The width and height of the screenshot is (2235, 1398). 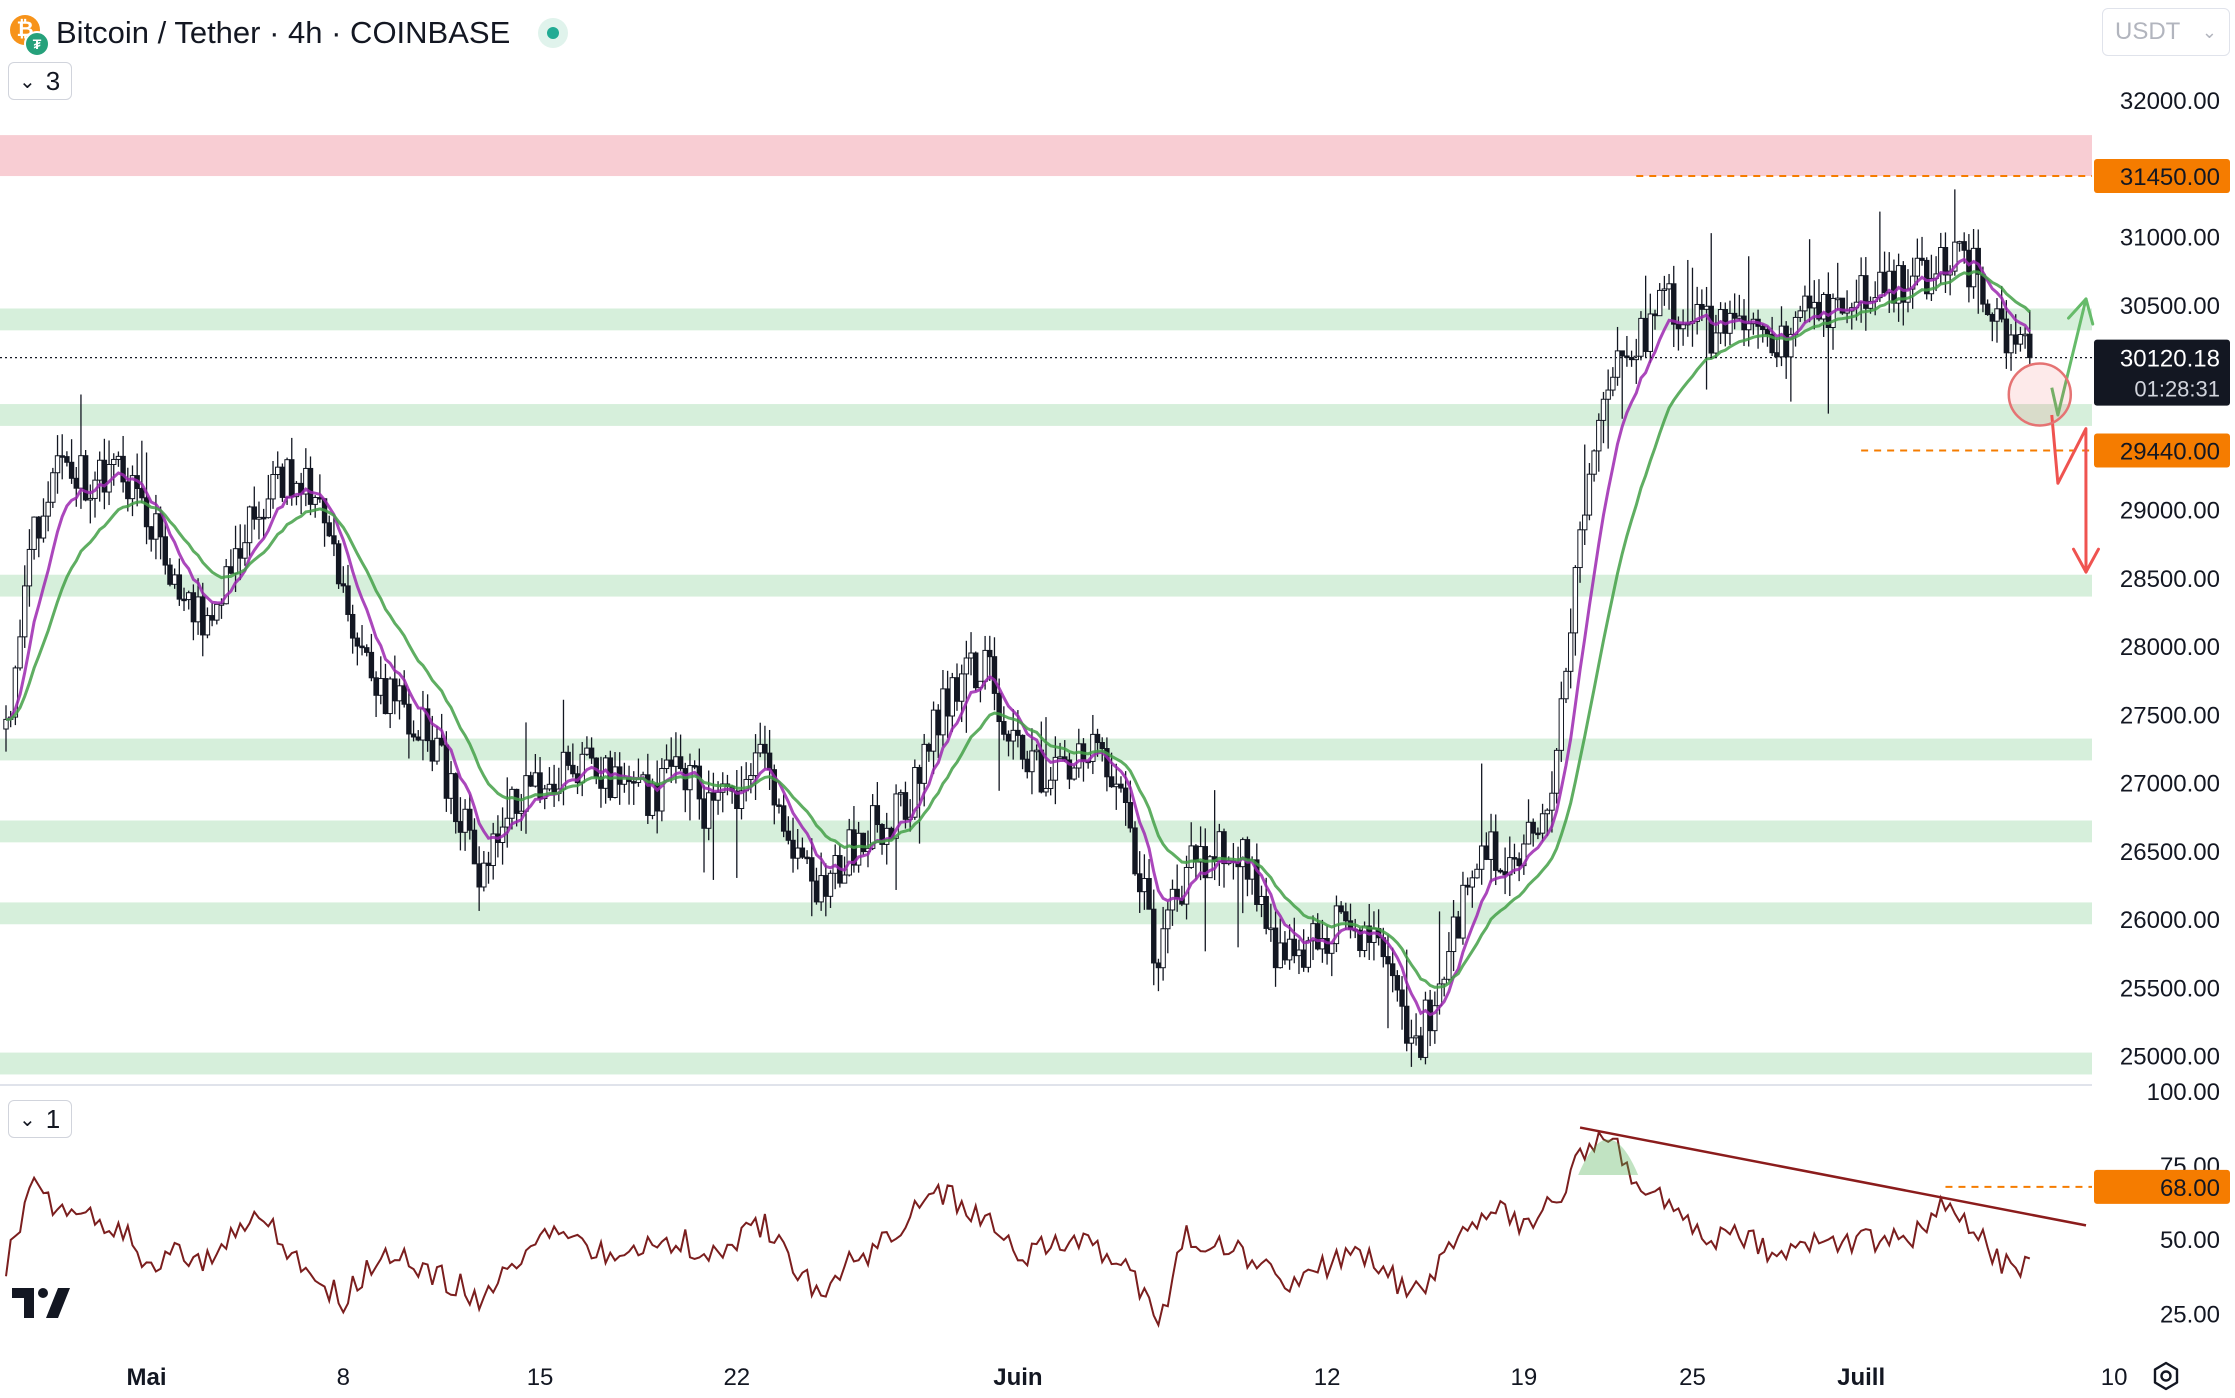 What do you see at coordinates (27, 81) in the screenshot?
I see `chevron-down-icon: ⌄` at bounding box center [27, 81].